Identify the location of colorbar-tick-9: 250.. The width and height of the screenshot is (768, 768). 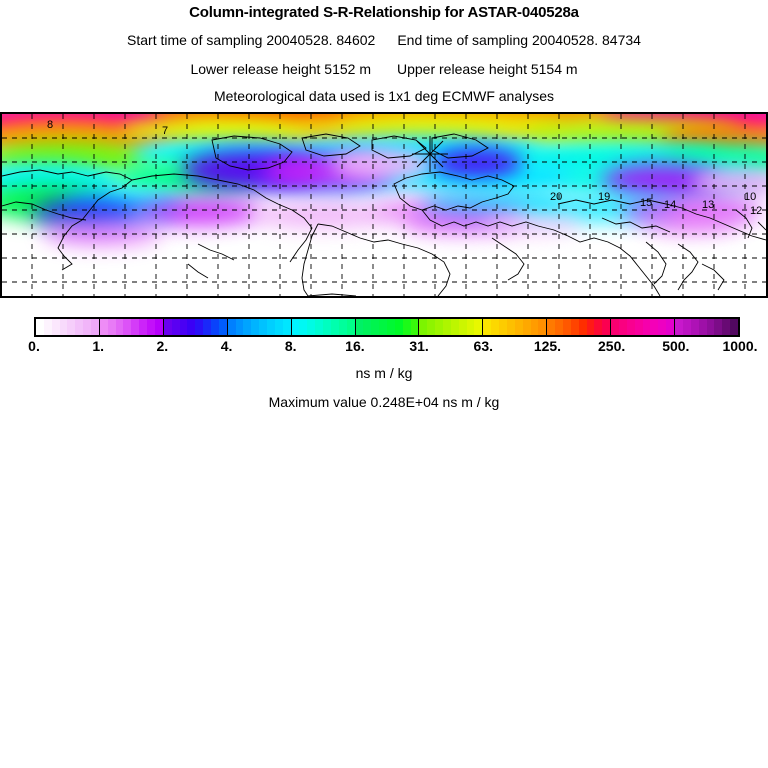
(612, 346).